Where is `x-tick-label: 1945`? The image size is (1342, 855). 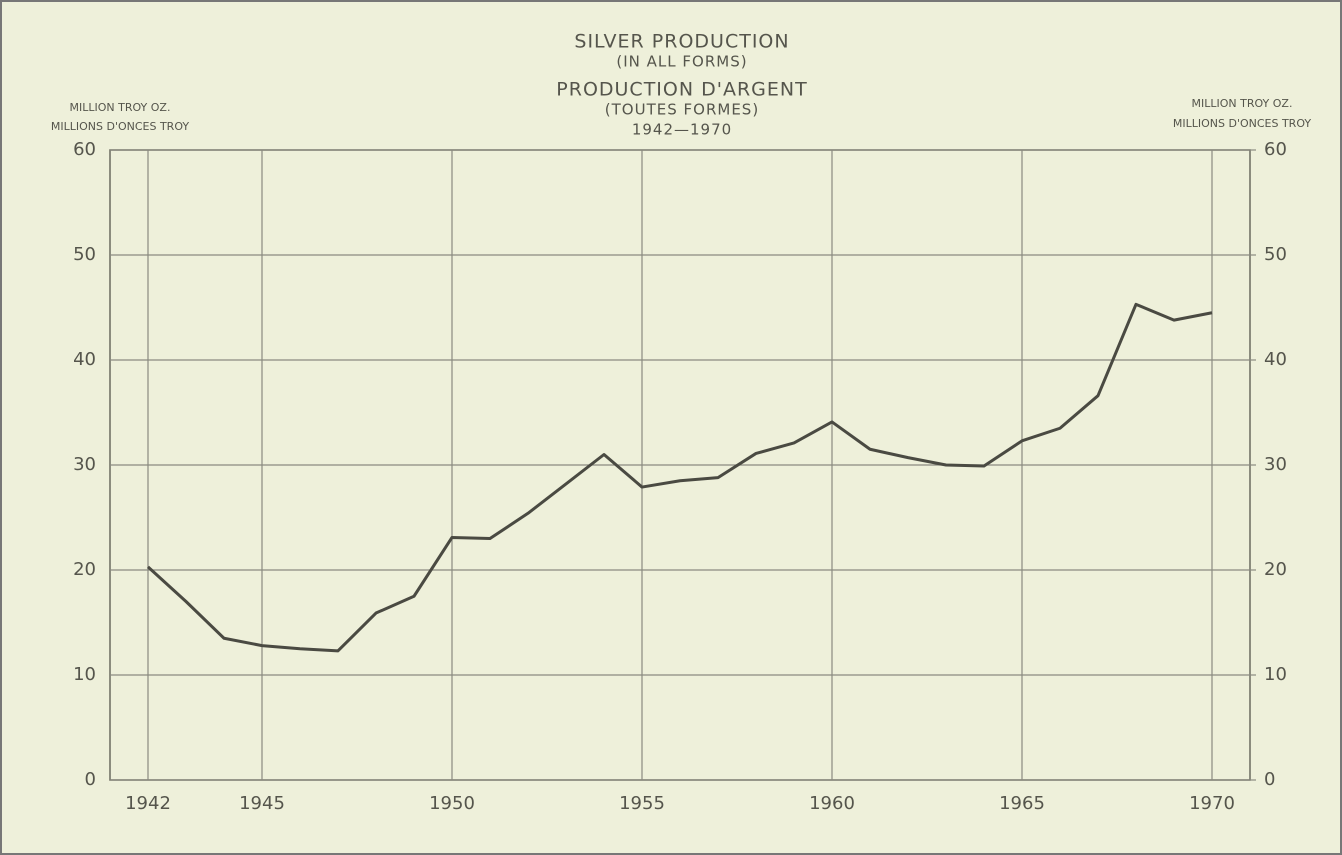
x-tick-label: 1945 is located at coordinates (262, 803).